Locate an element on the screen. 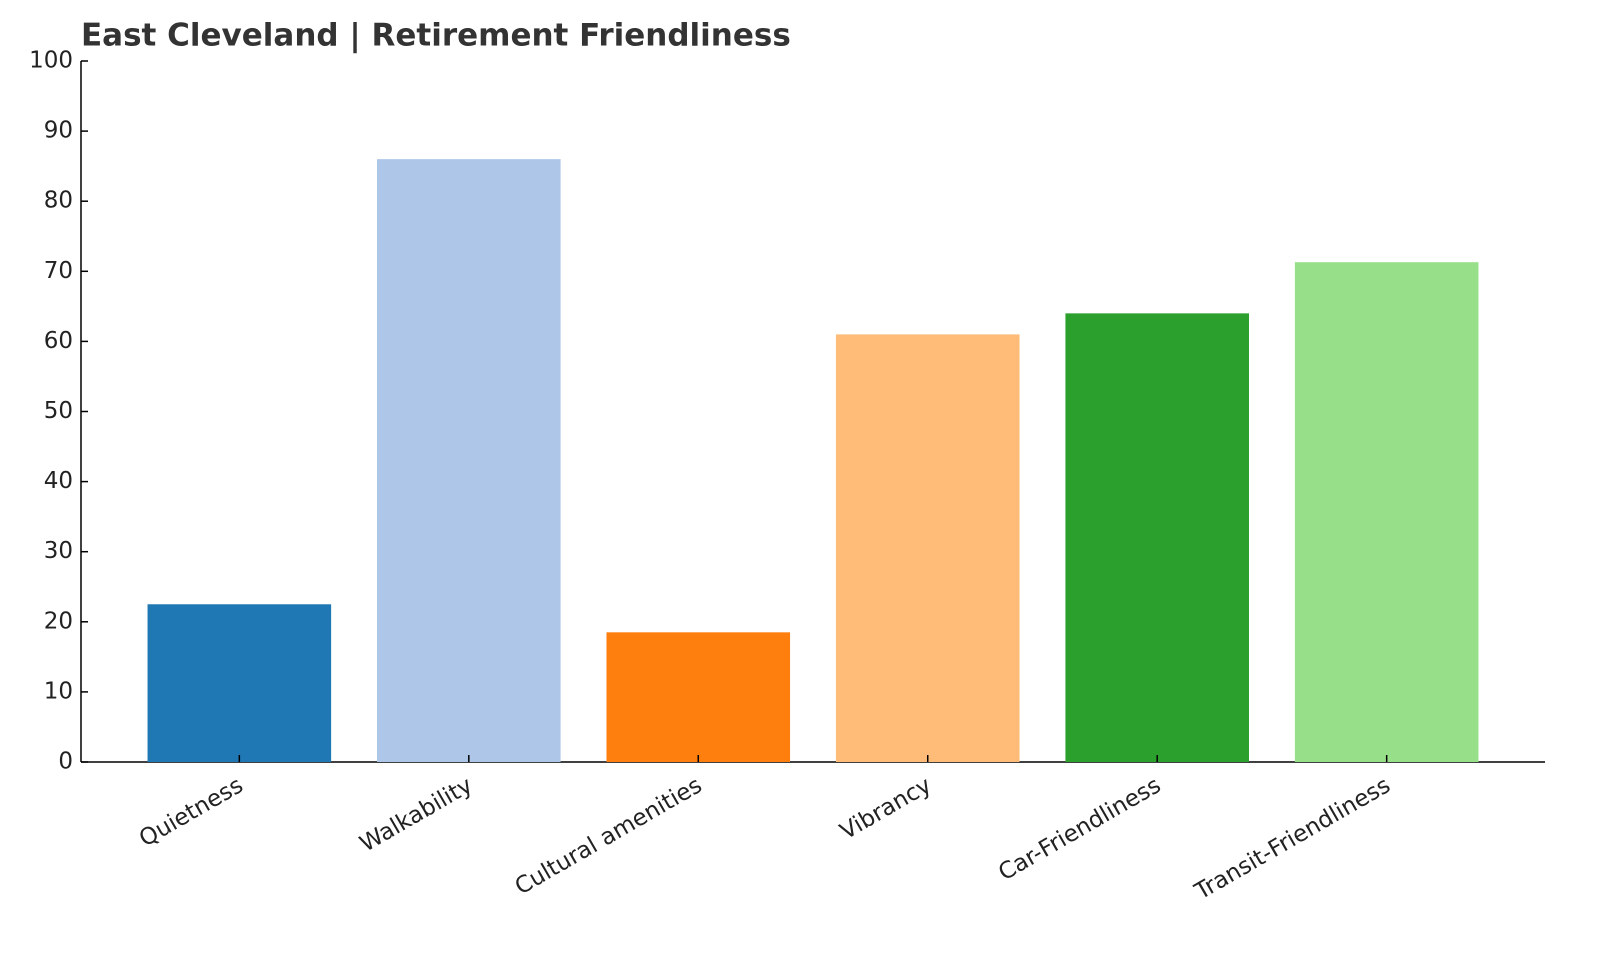 This screenshot has width=1600, height=960. y-tick-label: 40 is located at coordinates (58, 481).